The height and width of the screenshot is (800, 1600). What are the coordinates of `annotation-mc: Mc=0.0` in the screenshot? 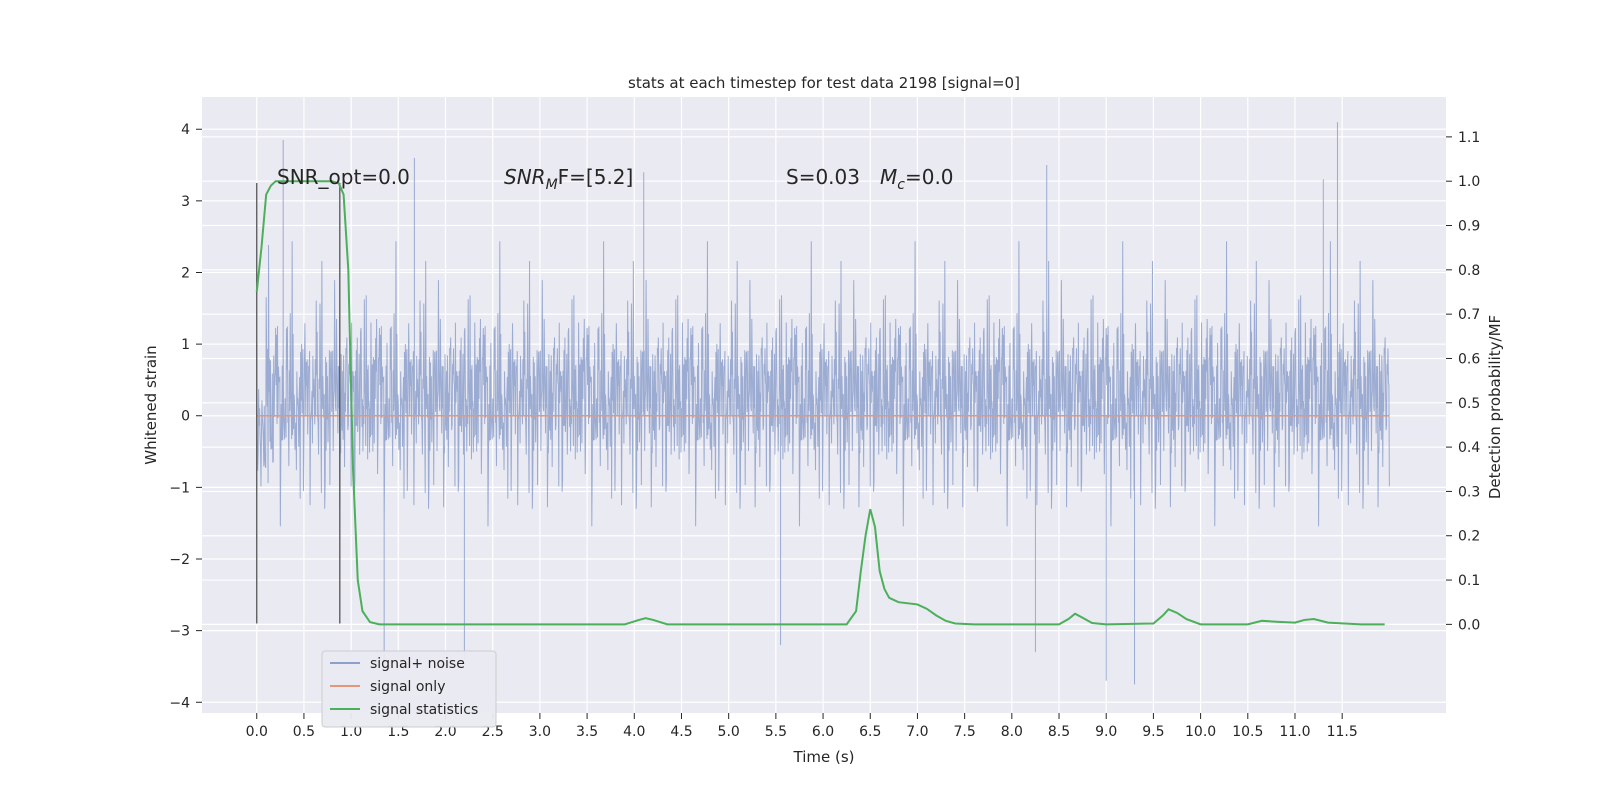 It's located at (917, 179).